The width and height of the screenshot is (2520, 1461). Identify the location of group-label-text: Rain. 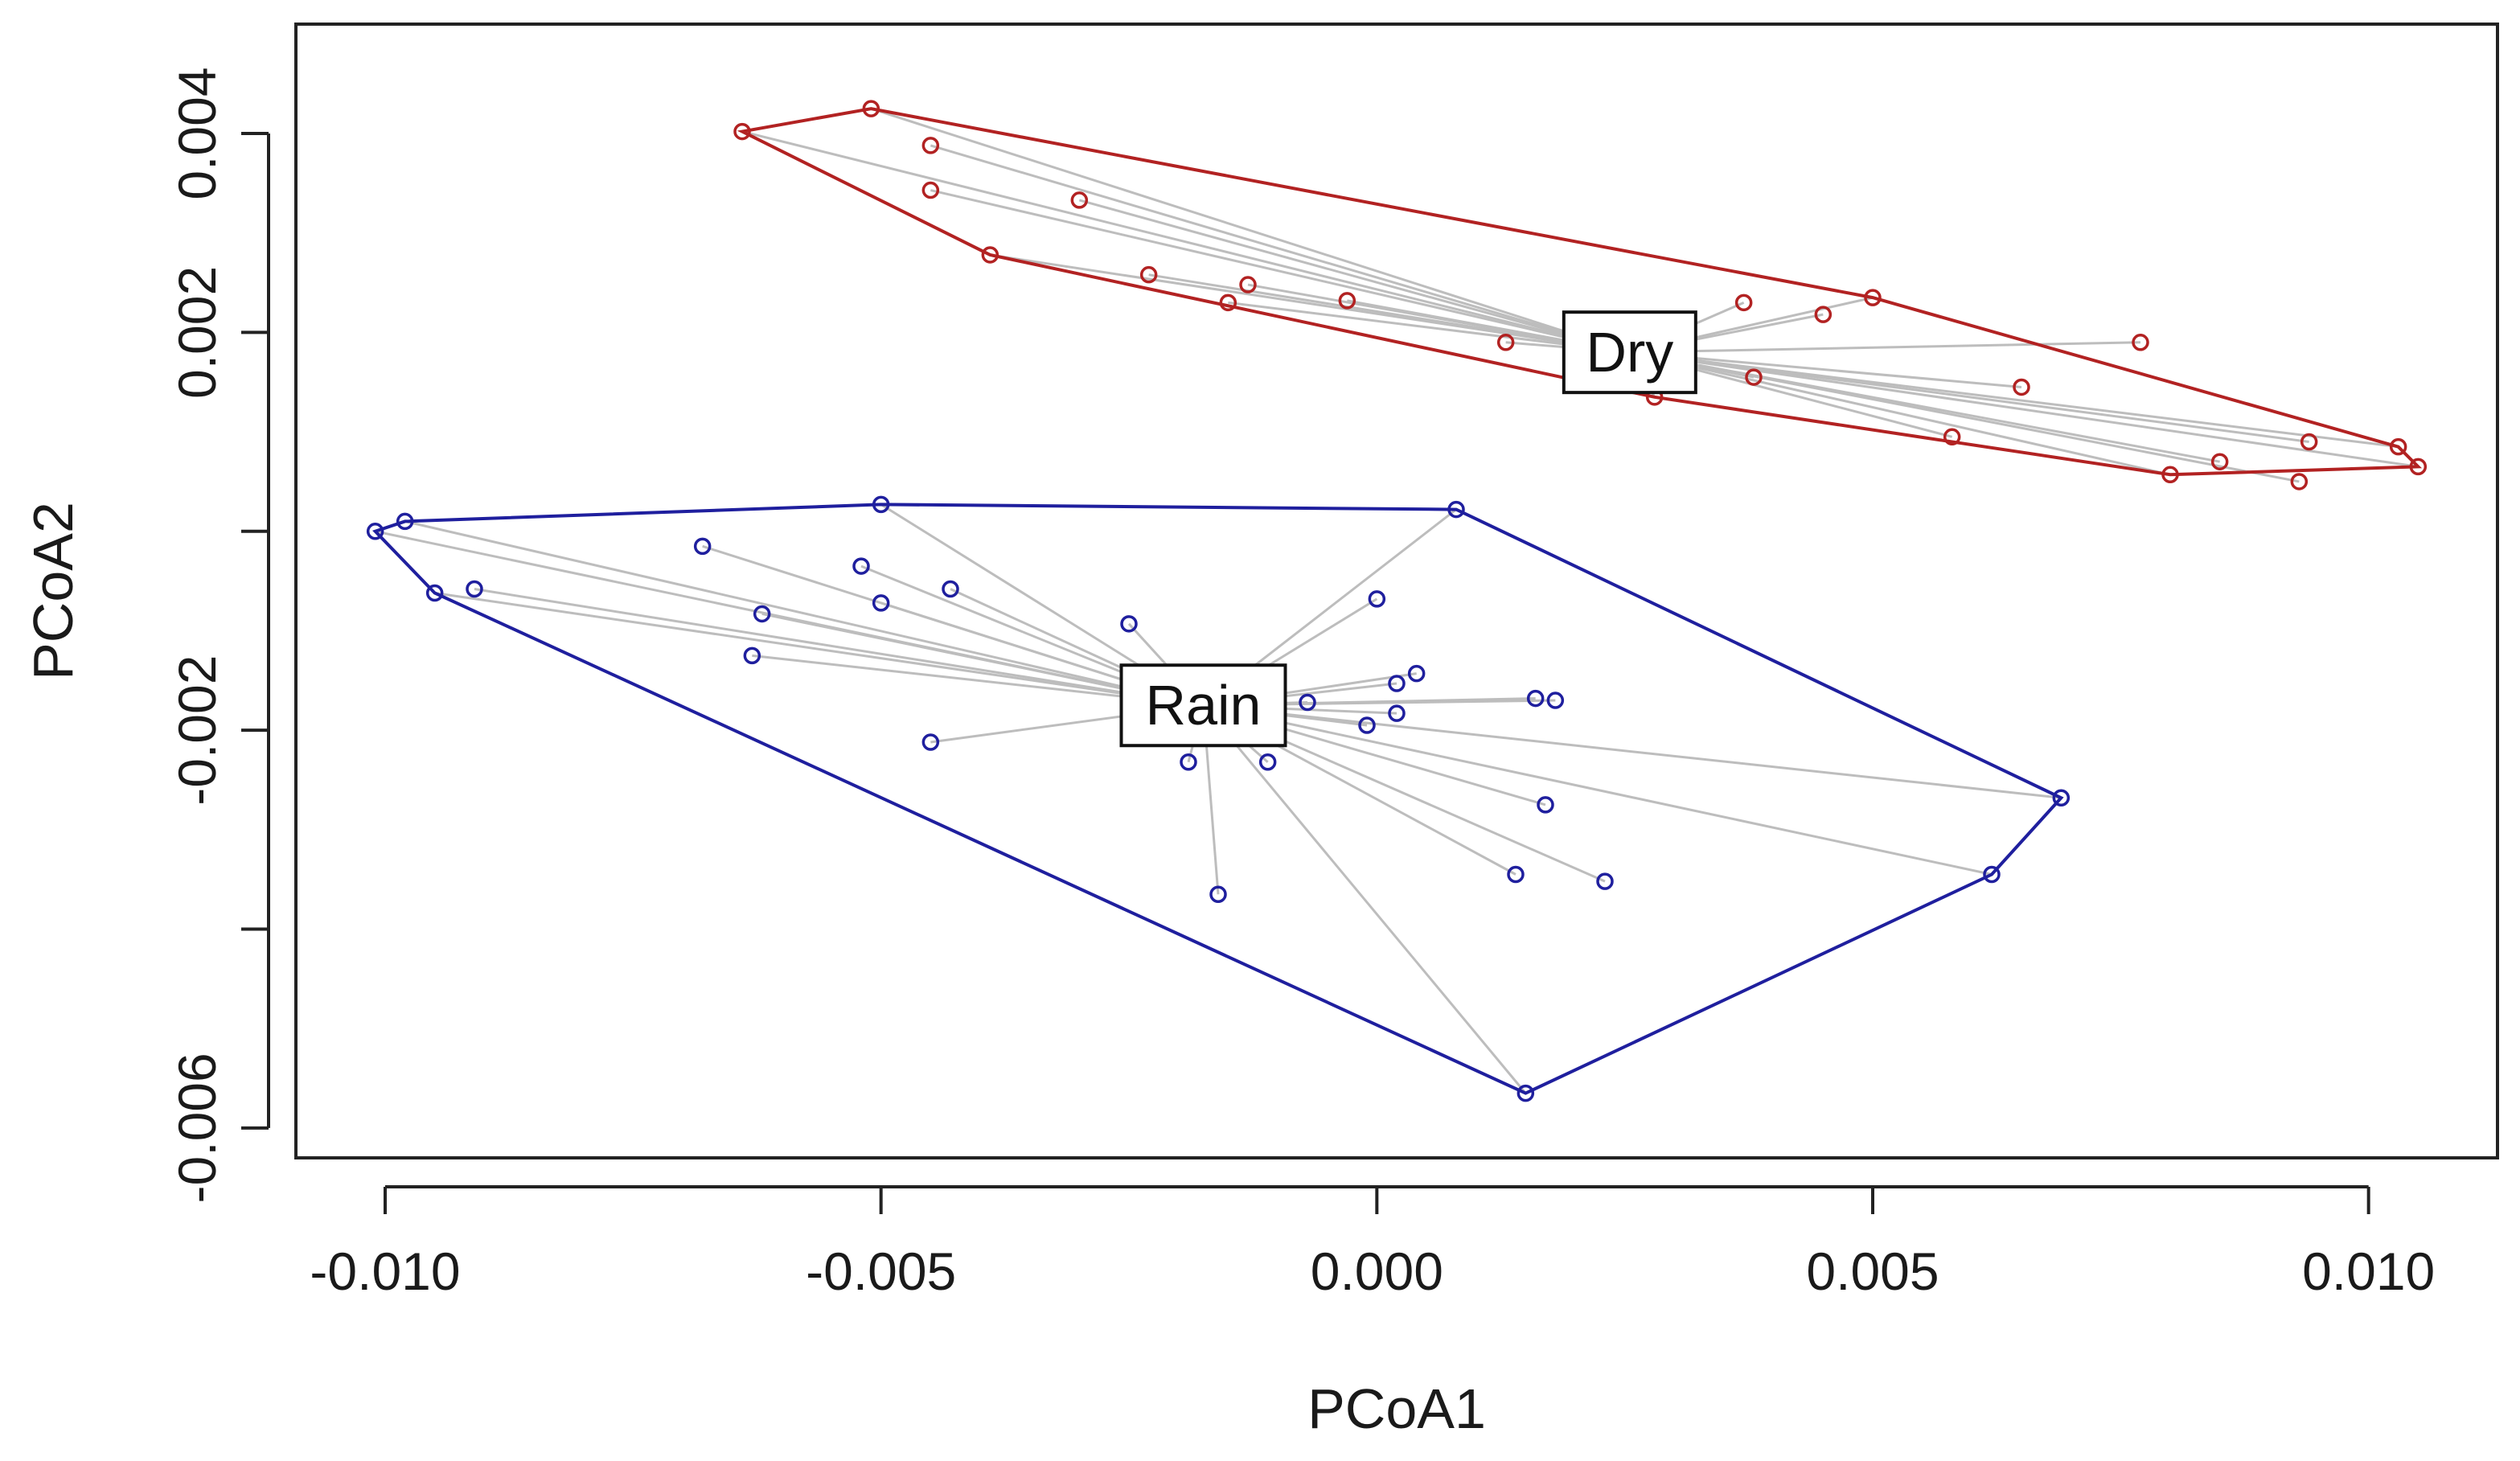
(1204, 705).